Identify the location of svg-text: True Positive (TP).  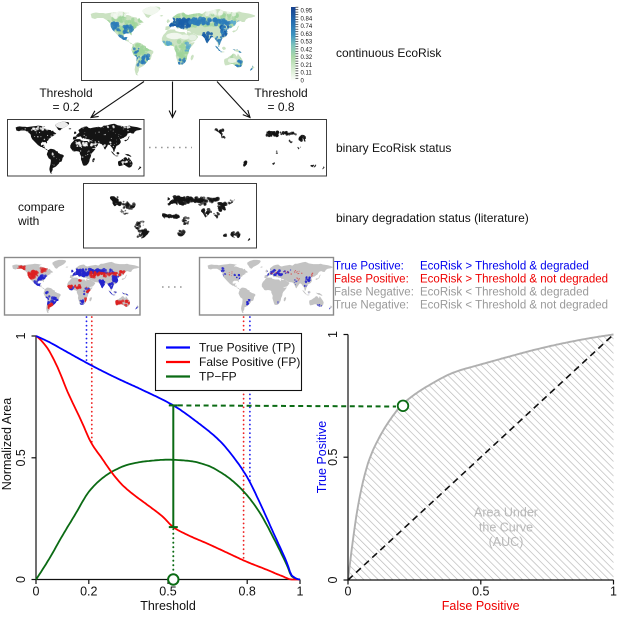
(247, 348).